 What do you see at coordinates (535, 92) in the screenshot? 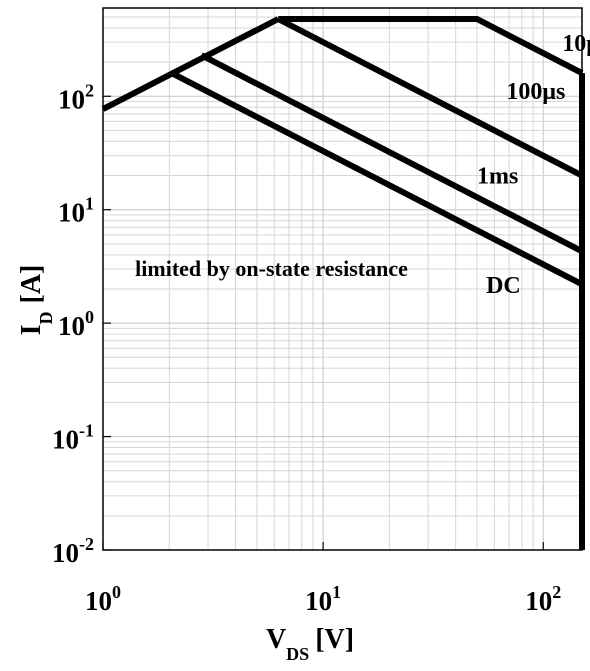
I see `series-label-1: 100μs` at bounding box center [535, 92].